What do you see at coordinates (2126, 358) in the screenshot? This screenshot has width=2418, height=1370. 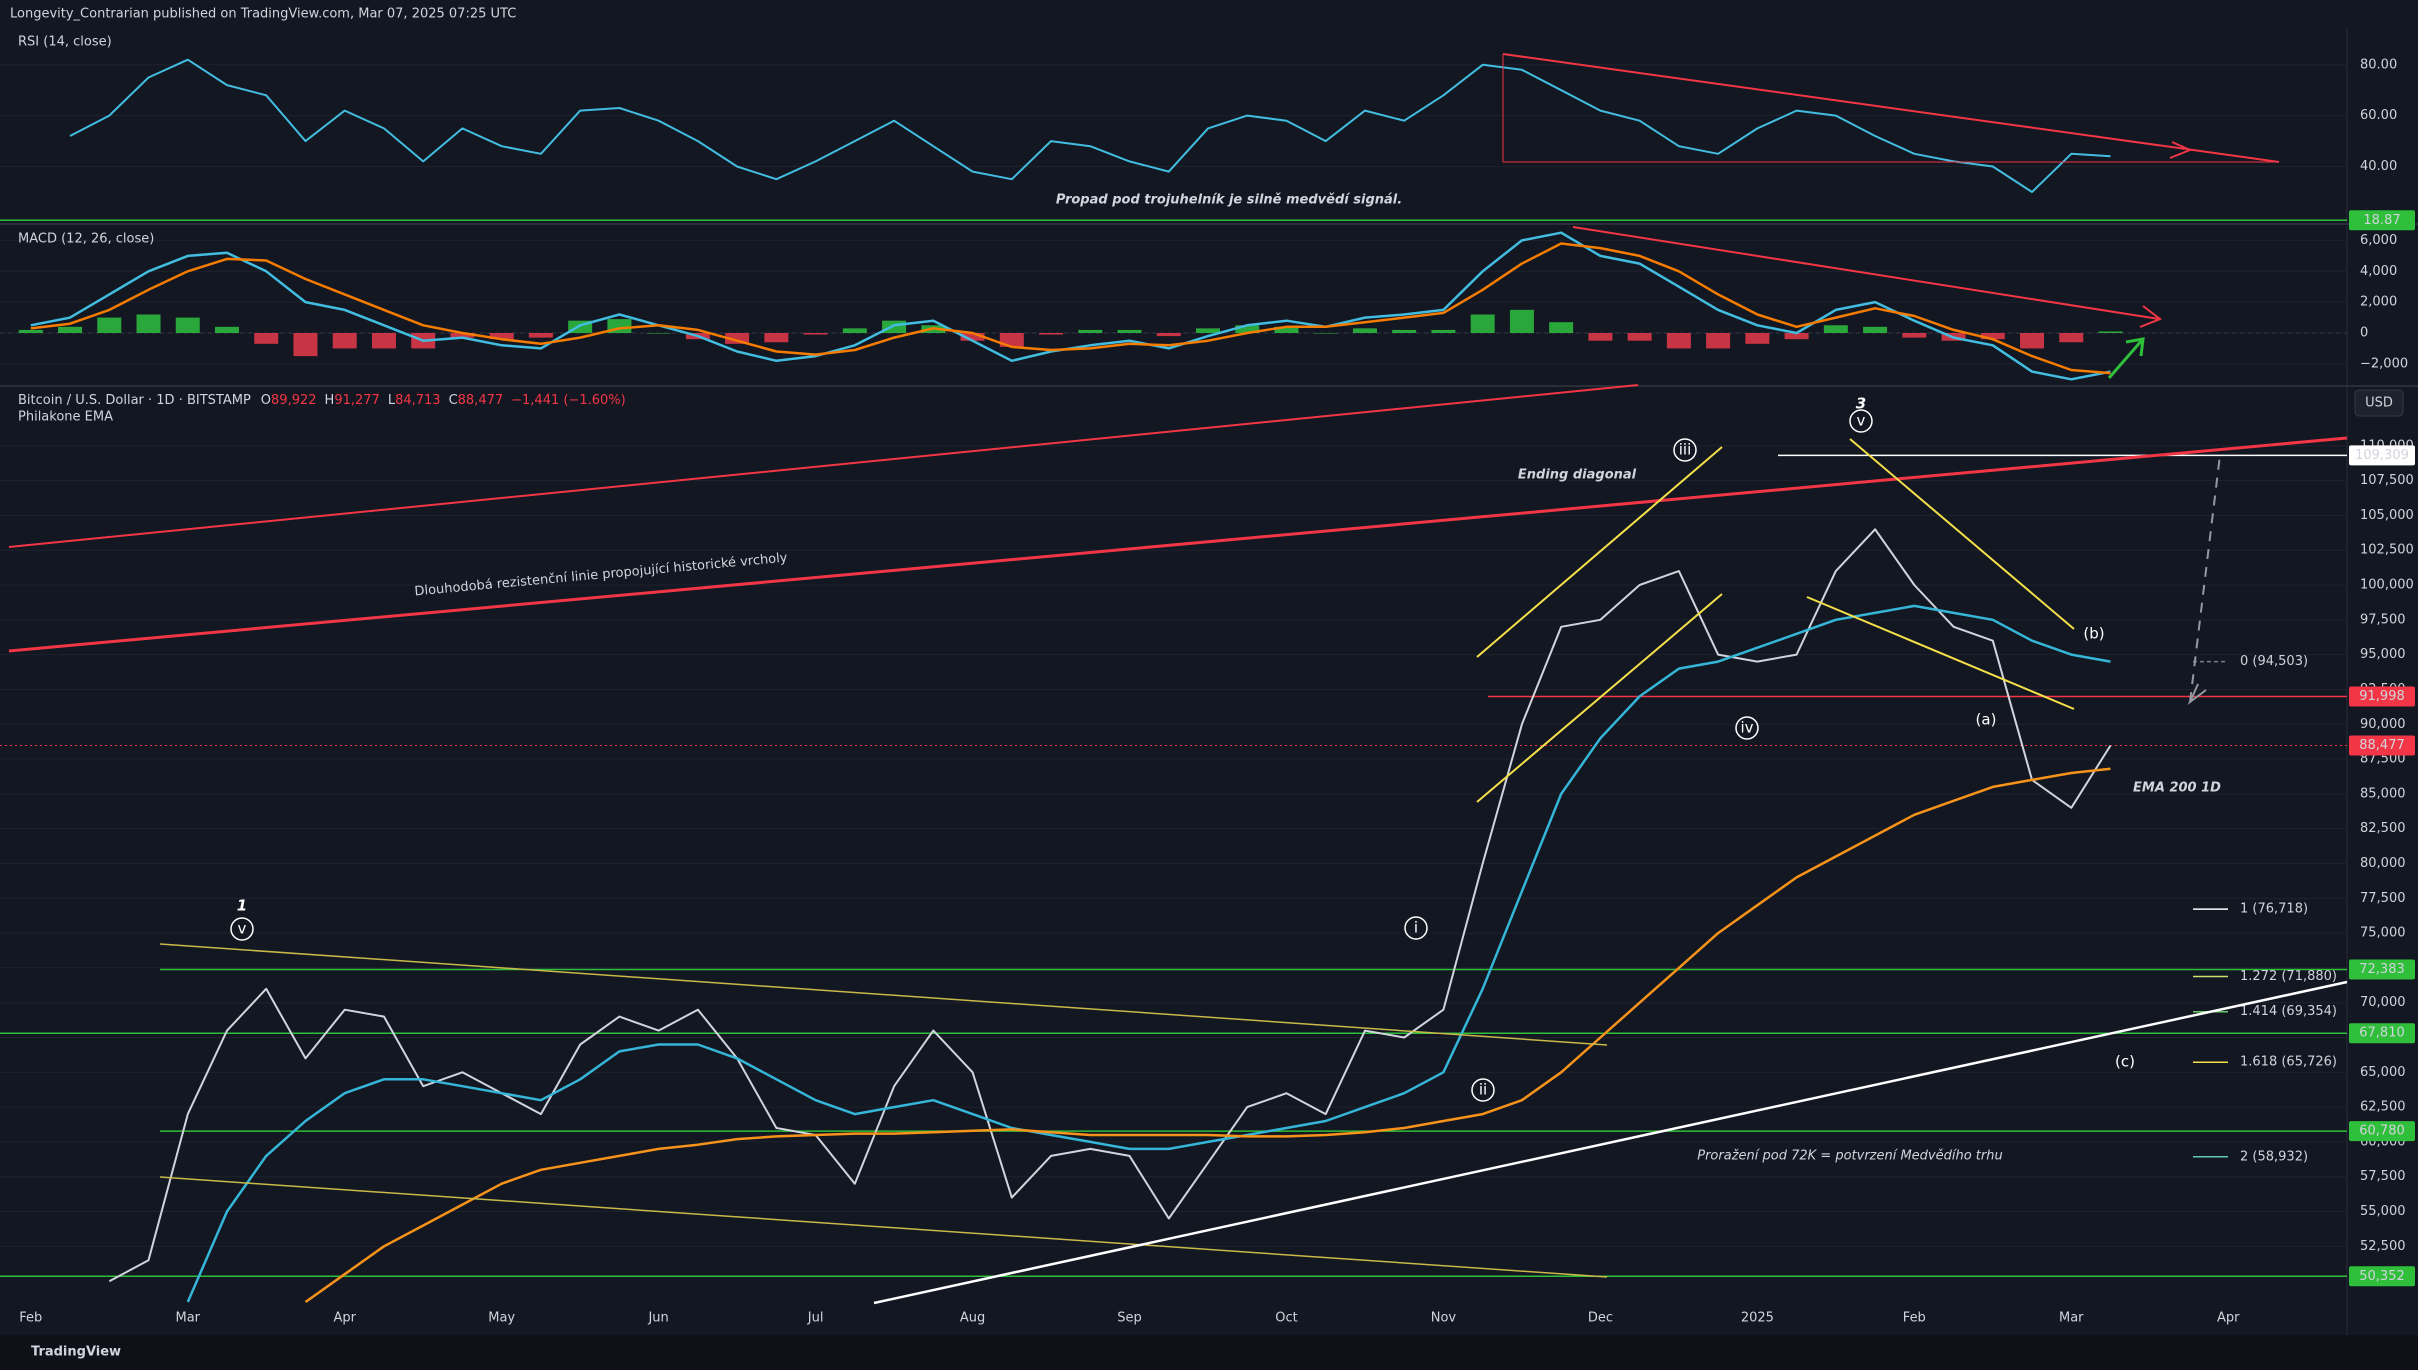 I see `green-arrow` at bounding box center [2126, 358].